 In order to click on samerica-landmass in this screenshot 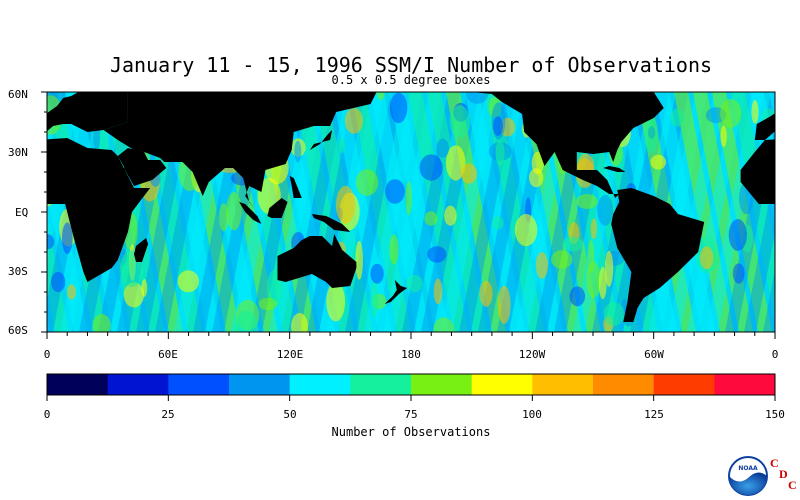, I will do `click(658, 255)`.